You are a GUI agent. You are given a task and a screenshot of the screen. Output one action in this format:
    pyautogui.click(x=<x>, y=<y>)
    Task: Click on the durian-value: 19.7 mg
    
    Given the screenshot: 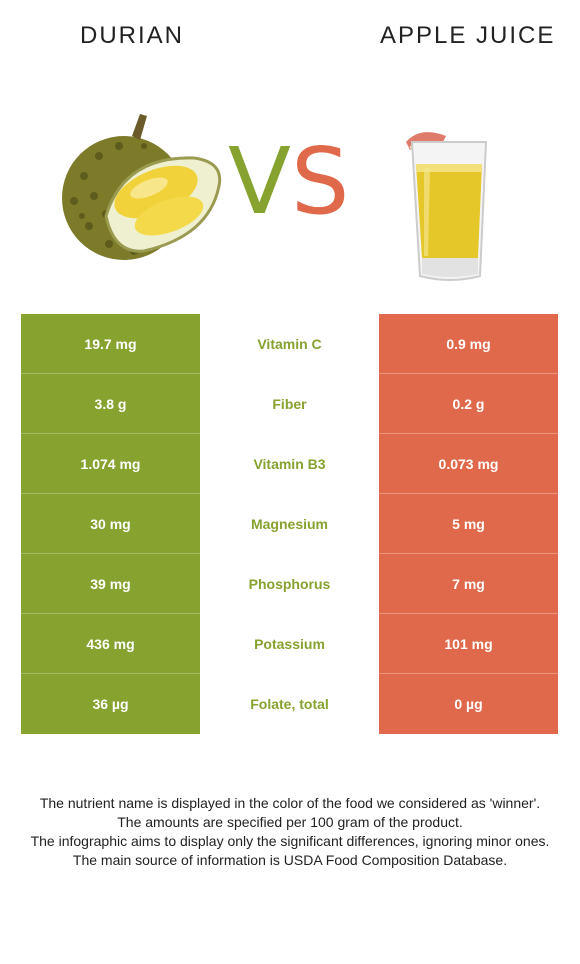 What is the action you would take?
    pyautogui.click(x=110, y=344)
    